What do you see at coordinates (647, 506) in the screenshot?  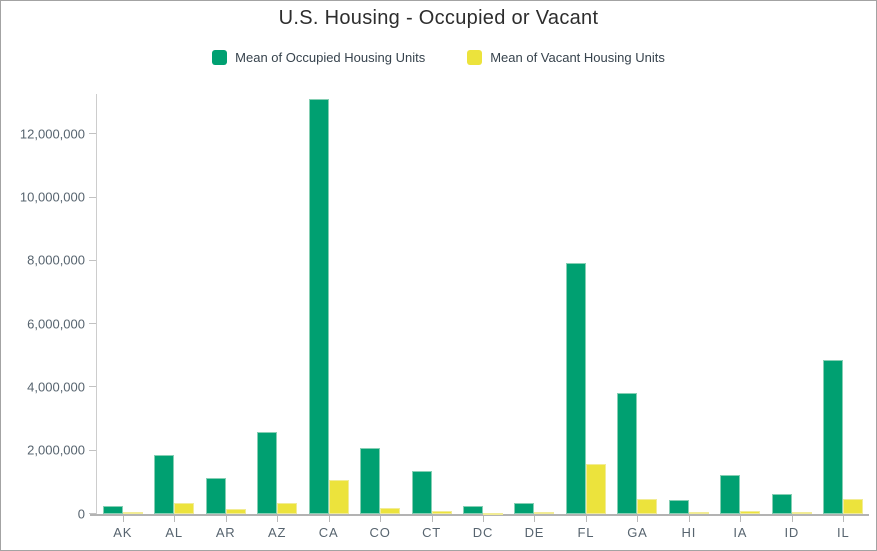 I see `vacant-bar-ga` at bounding box center [647, 506].